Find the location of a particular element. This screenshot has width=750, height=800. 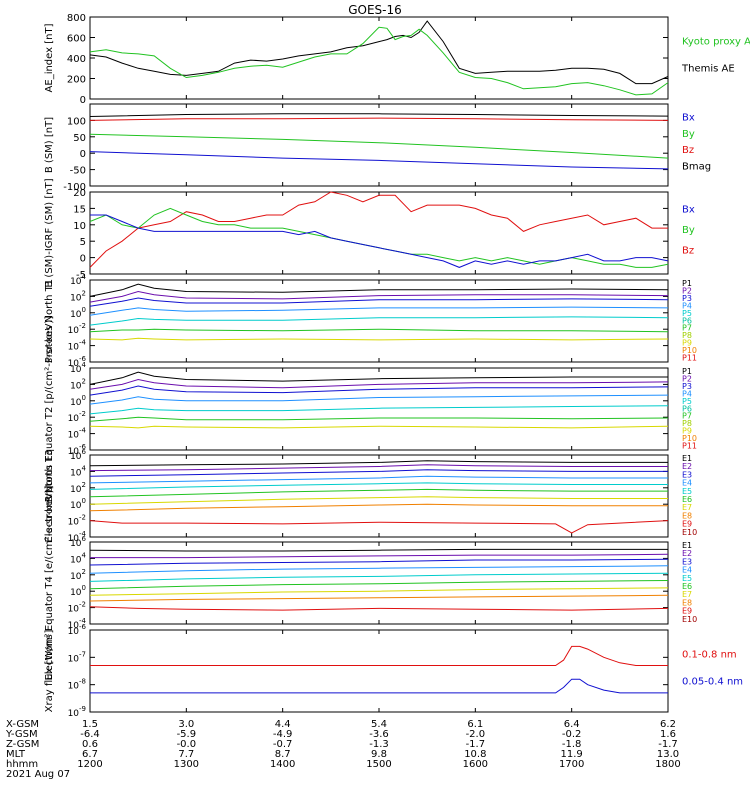

y-axis-label: B (SM)-IGRF (SM) [nT] is located at coordinates (49, 232).